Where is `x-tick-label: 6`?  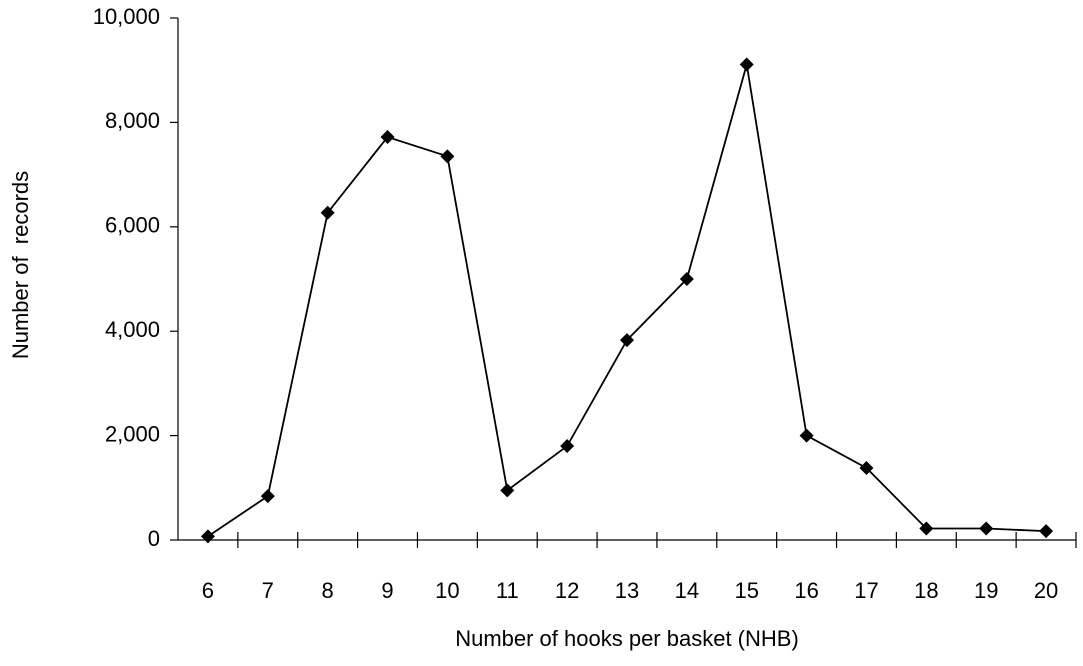 x-tick-label: 6 is located at coordinates (208, 590).